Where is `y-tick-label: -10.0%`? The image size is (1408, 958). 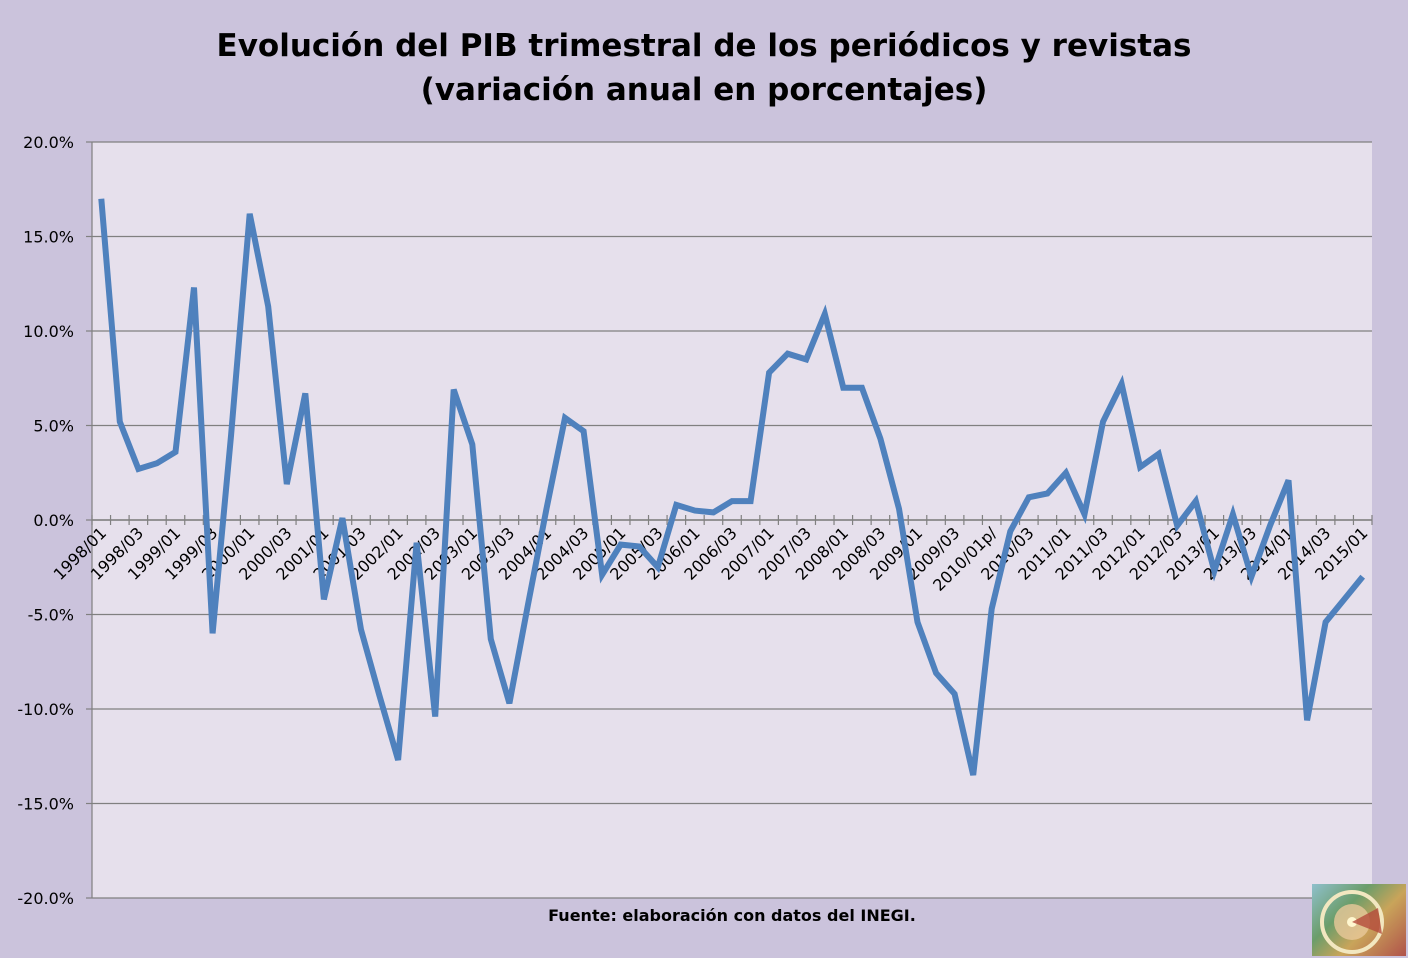
y-tick-label: -10.0% is located at coordinates (45, 709).